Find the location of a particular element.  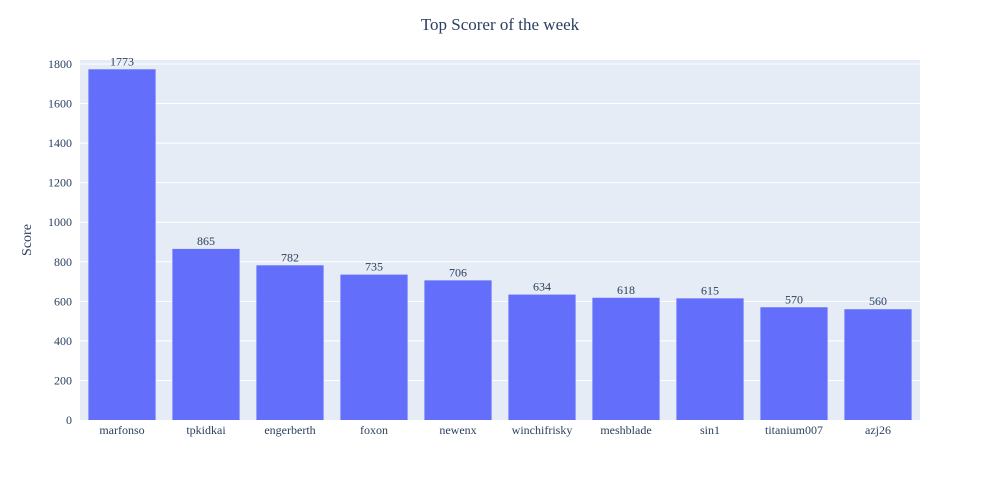

y-tick-label: 0 is located at coordinates (69, 420).